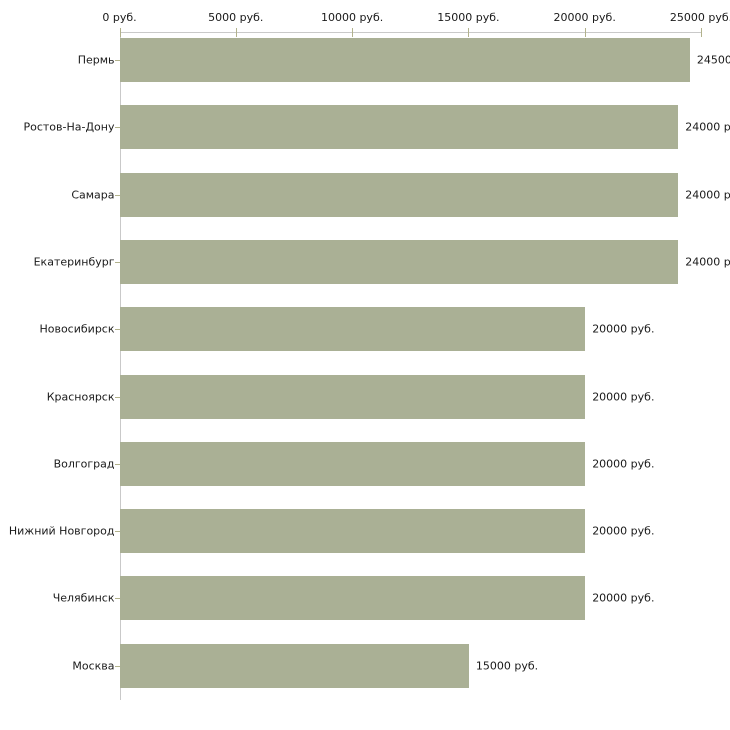  Describe the element at coordinates (410, 32) in the screenshot. I see `x-axis-line` at that location.